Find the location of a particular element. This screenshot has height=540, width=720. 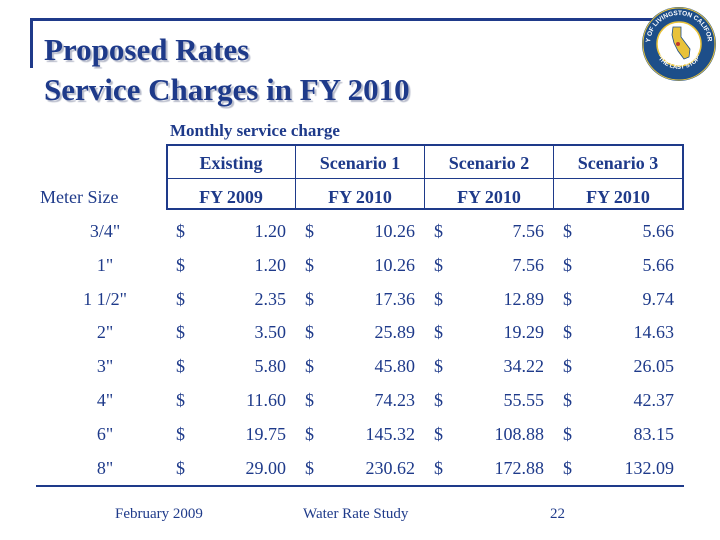

title-rule-top is located at coordinates (355, 19).